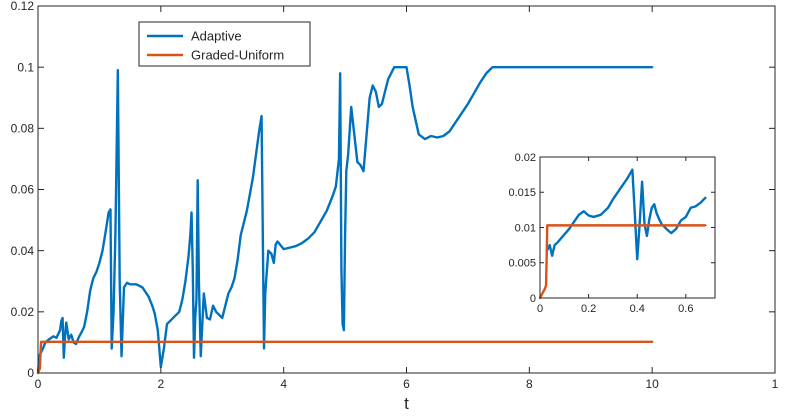  Describe the element at coordinates (25, 67) in the screenshot. I see `y-tick-label: 0.1` at that location.